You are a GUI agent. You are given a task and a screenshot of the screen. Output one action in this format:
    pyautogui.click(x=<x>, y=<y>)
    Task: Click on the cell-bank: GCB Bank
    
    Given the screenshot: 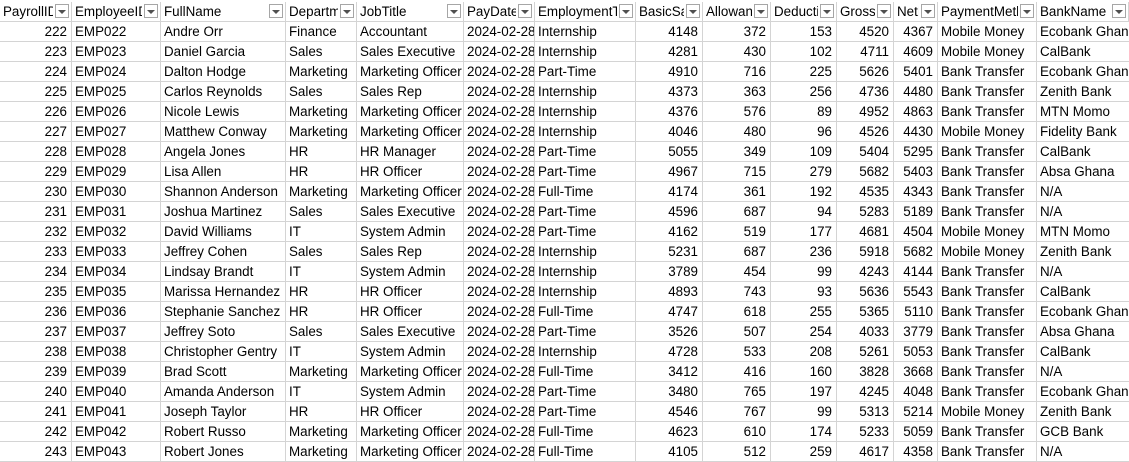 What is the action you would take?
    pyautogui.click(x=1083, y=432)
    